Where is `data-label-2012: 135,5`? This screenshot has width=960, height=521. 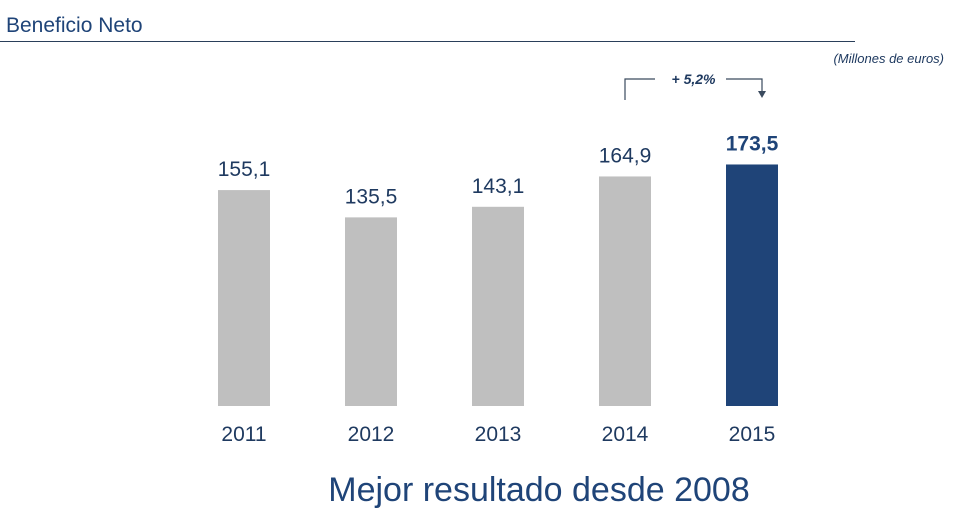
data-label-2012: 135,5 is located at coordinates (371, 196).